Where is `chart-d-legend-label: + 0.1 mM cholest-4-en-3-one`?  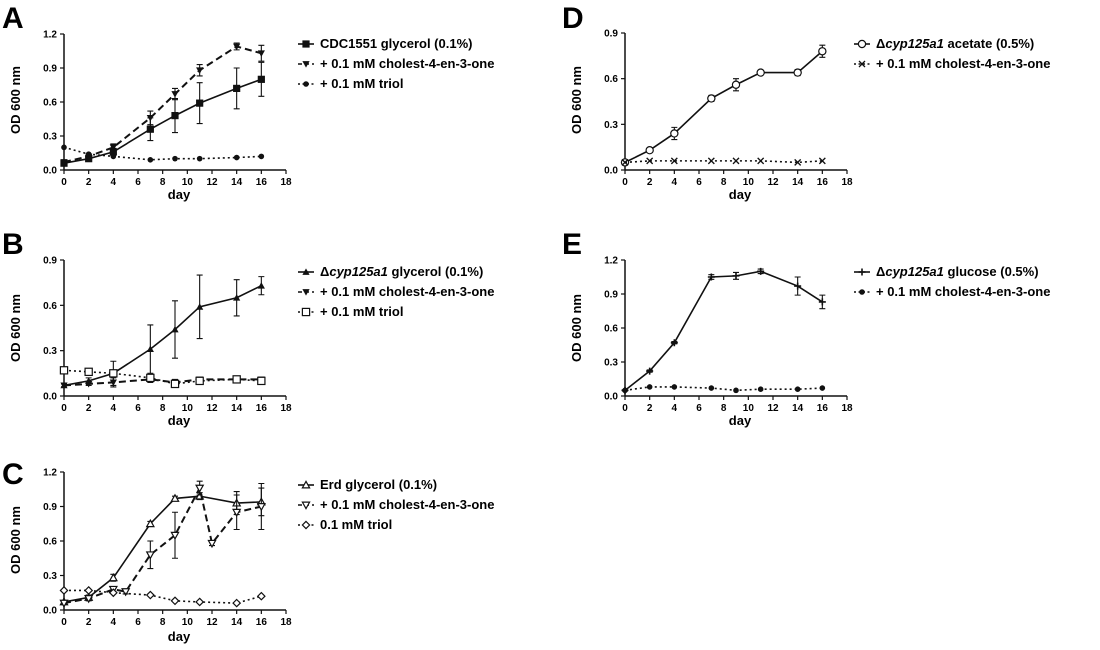 chart-d-legend-label: + 0.1 mM cholest-4-en-3-one is located at coordinates (963, 63).